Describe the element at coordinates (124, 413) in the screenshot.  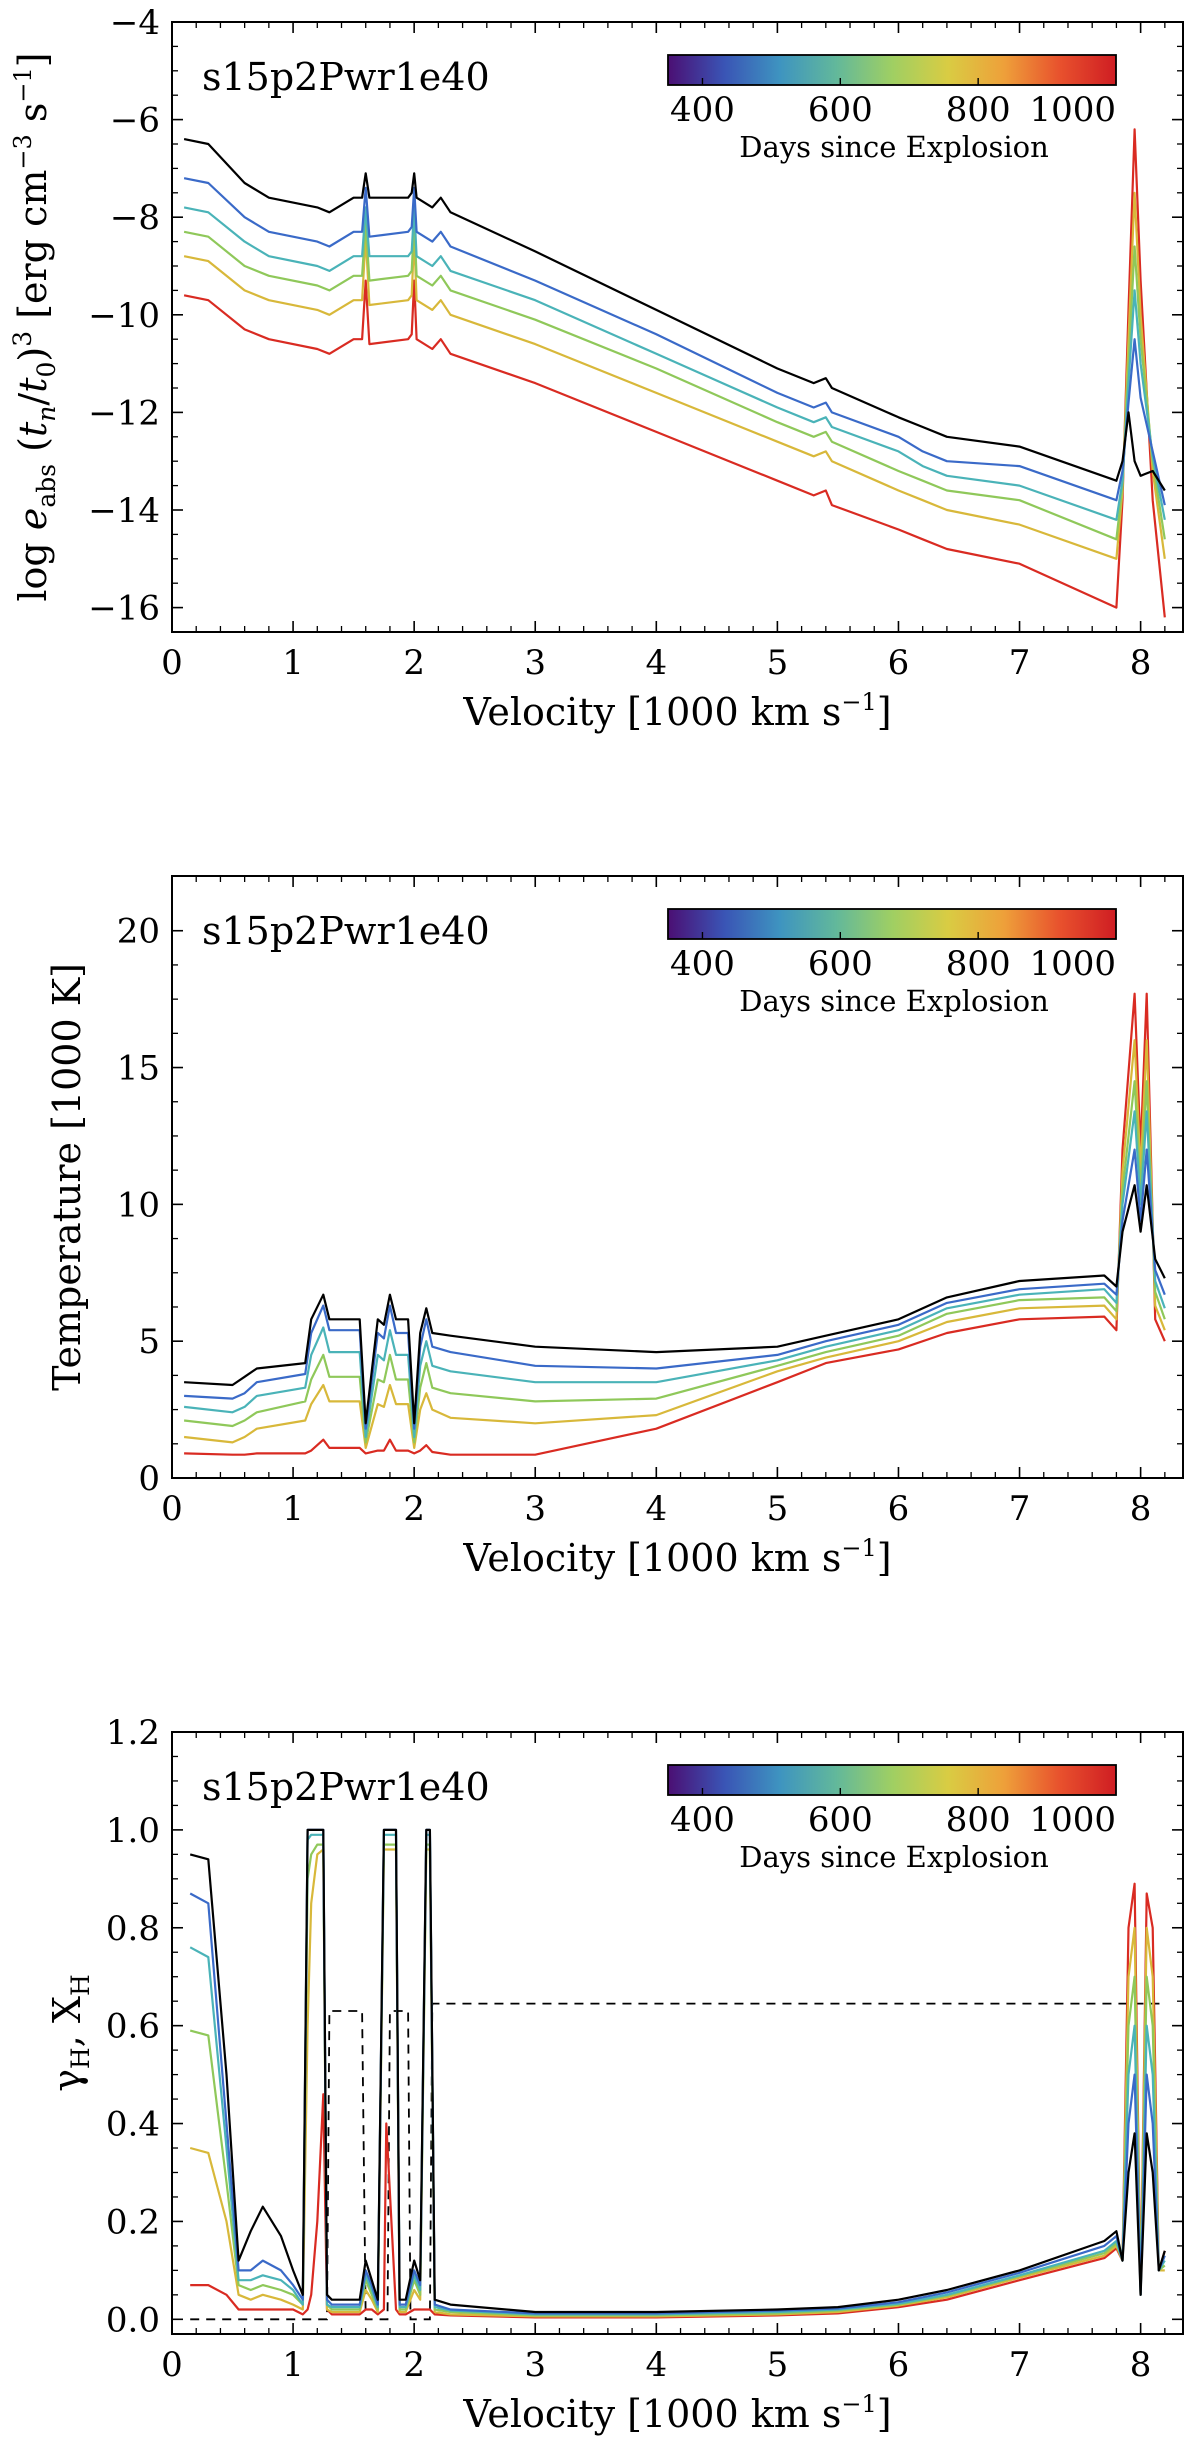
I see `y-tick-label: −12` at that location.